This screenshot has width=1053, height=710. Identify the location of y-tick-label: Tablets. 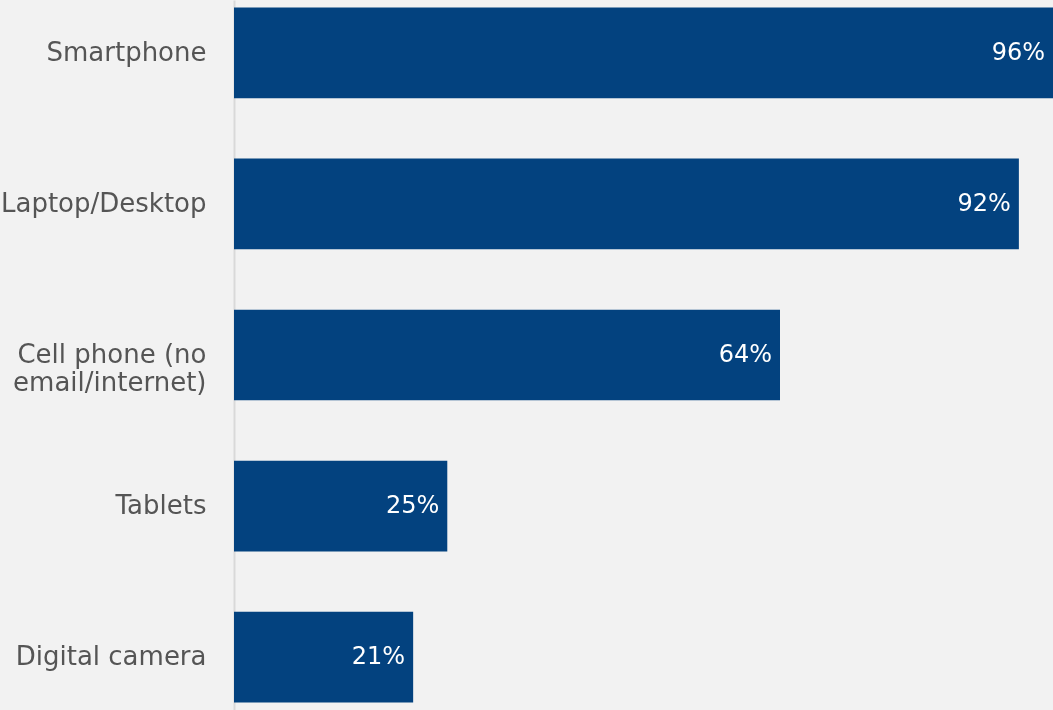
(160, 505).